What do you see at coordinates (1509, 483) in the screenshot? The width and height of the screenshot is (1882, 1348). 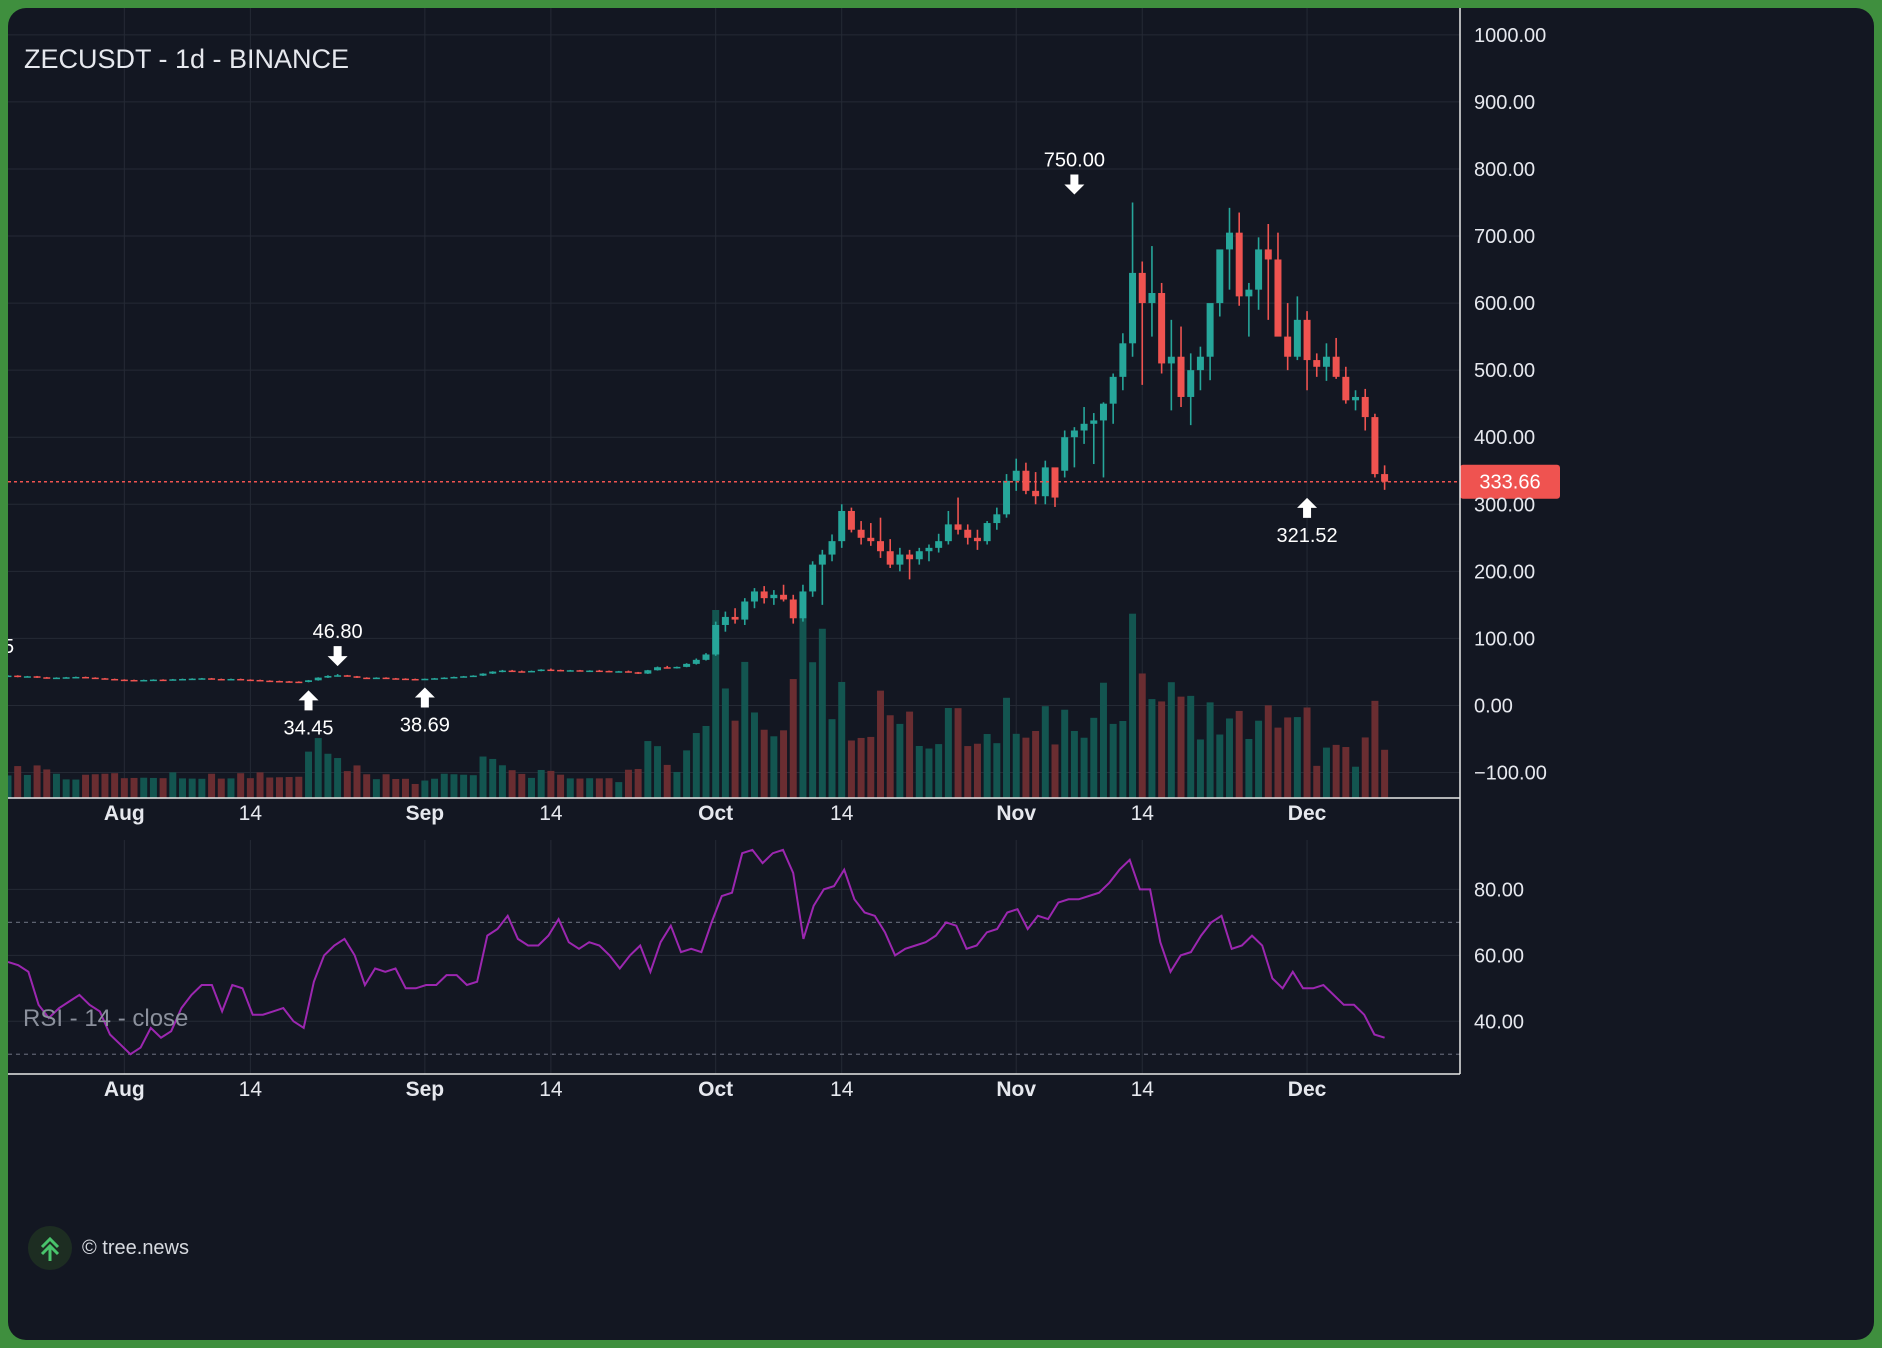 I see `last-price-label: 333.66` at bounding box center [1509, 483].